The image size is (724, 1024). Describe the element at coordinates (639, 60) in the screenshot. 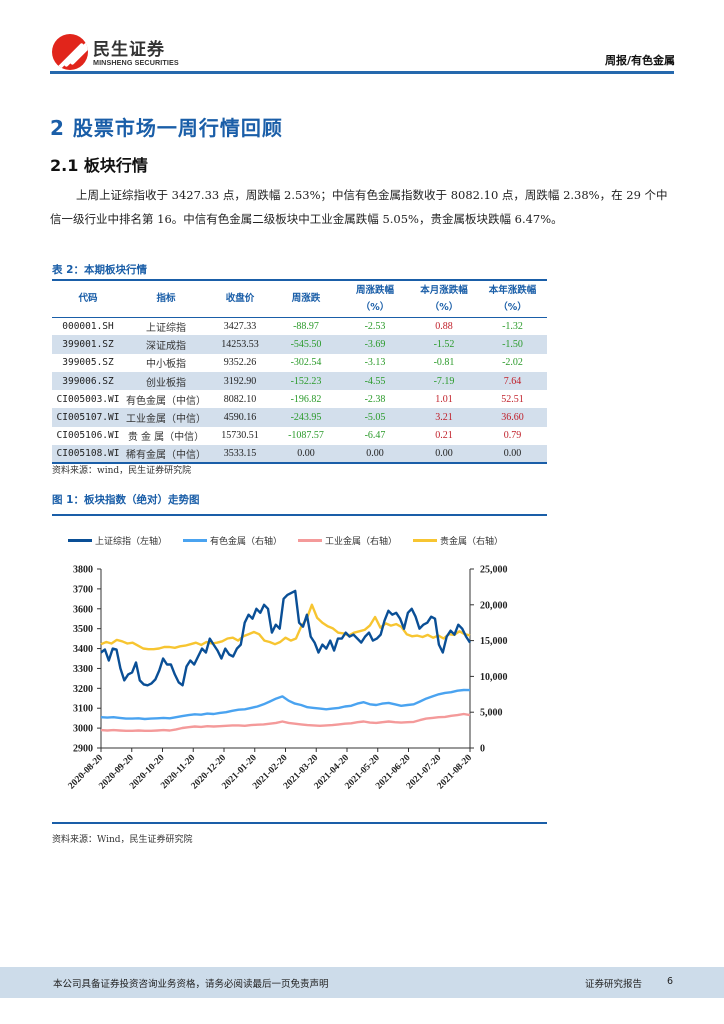

I see `report-category: 周报/有色金属` at that location.